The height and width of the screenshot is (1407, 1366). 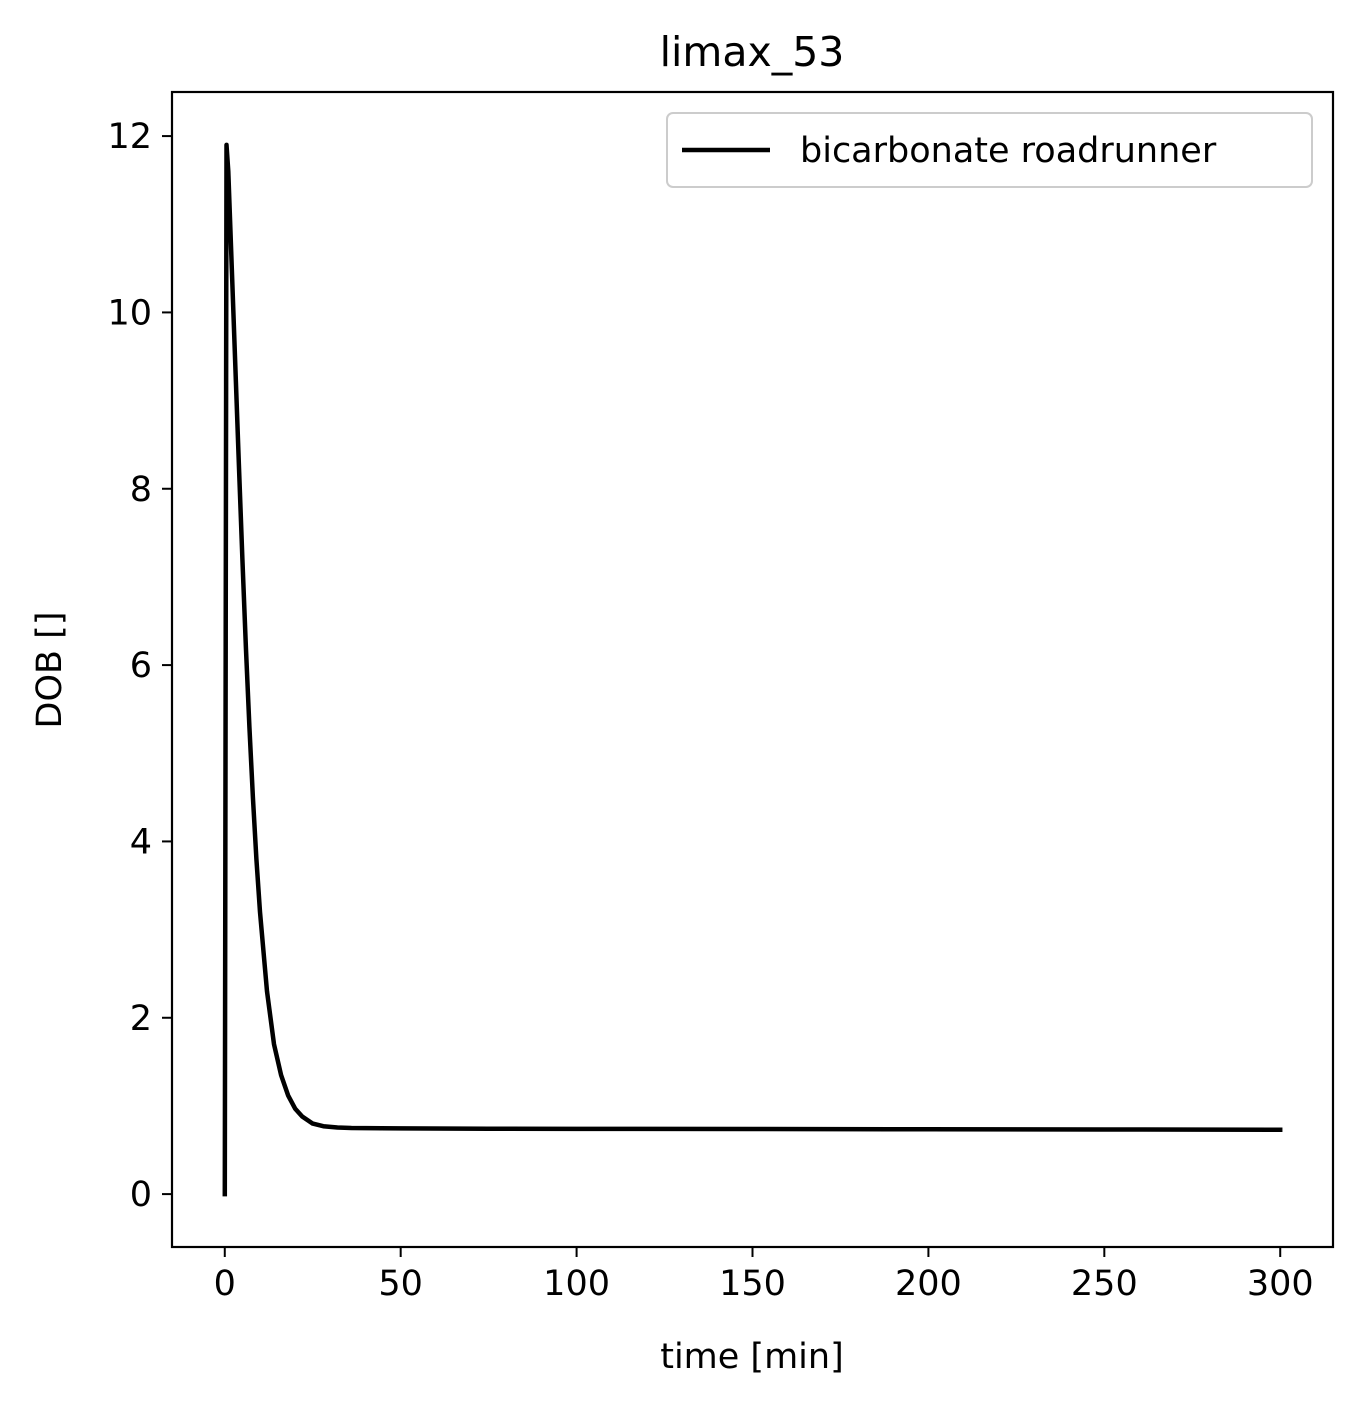 I want to click on x-tick-label: 0, so click(x=225, y=1284).